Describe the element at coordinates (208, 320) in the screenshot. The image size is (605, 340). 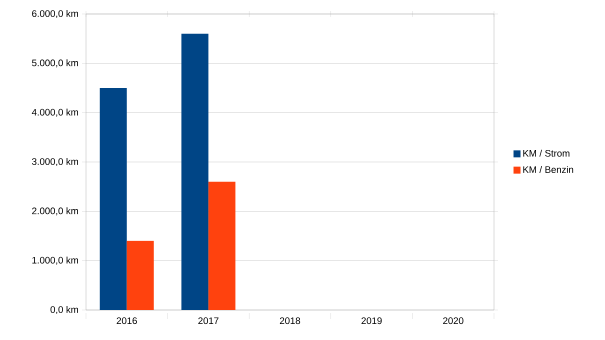
I see `x-tick-label: 2017` at that location.